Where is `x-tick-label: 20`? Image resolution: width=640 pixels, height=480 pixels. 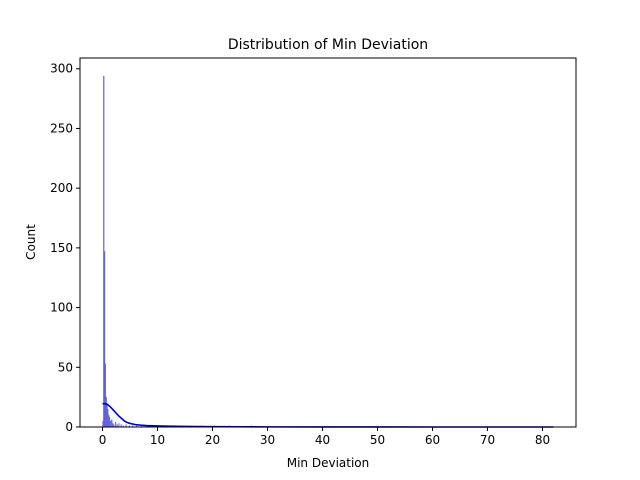
x-tick-label: 20 is located at coordinates (212, 440).